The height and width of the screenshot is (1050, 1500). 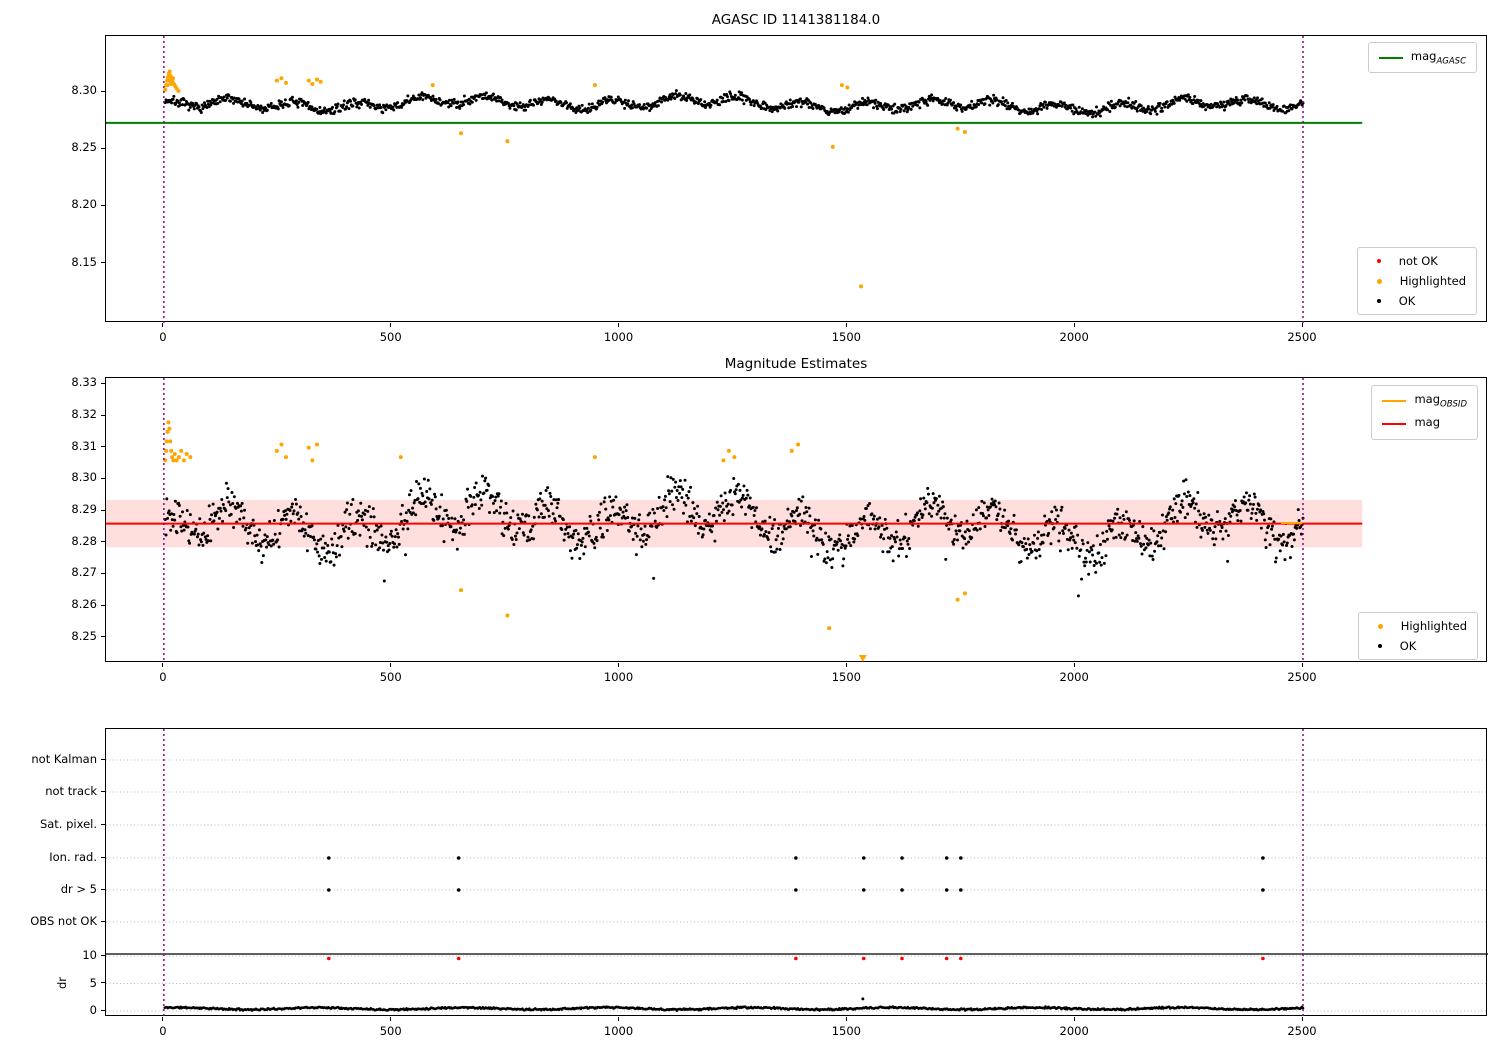 What do you see at coordinates (1424, 400) in the screenshot?
I see `legend-item-mag-obsid: magOBSID` at bounding box center [1424, 400].